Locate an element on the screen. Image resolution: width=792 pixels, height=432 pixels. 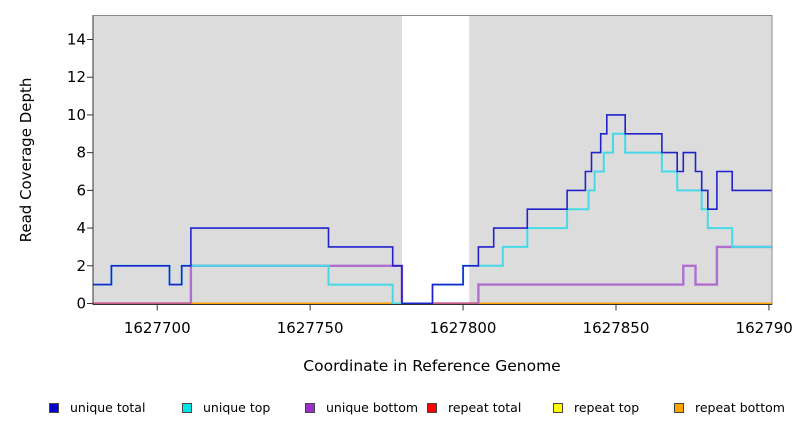
y-tick-label: 4 is located at coordinates (81, 228).